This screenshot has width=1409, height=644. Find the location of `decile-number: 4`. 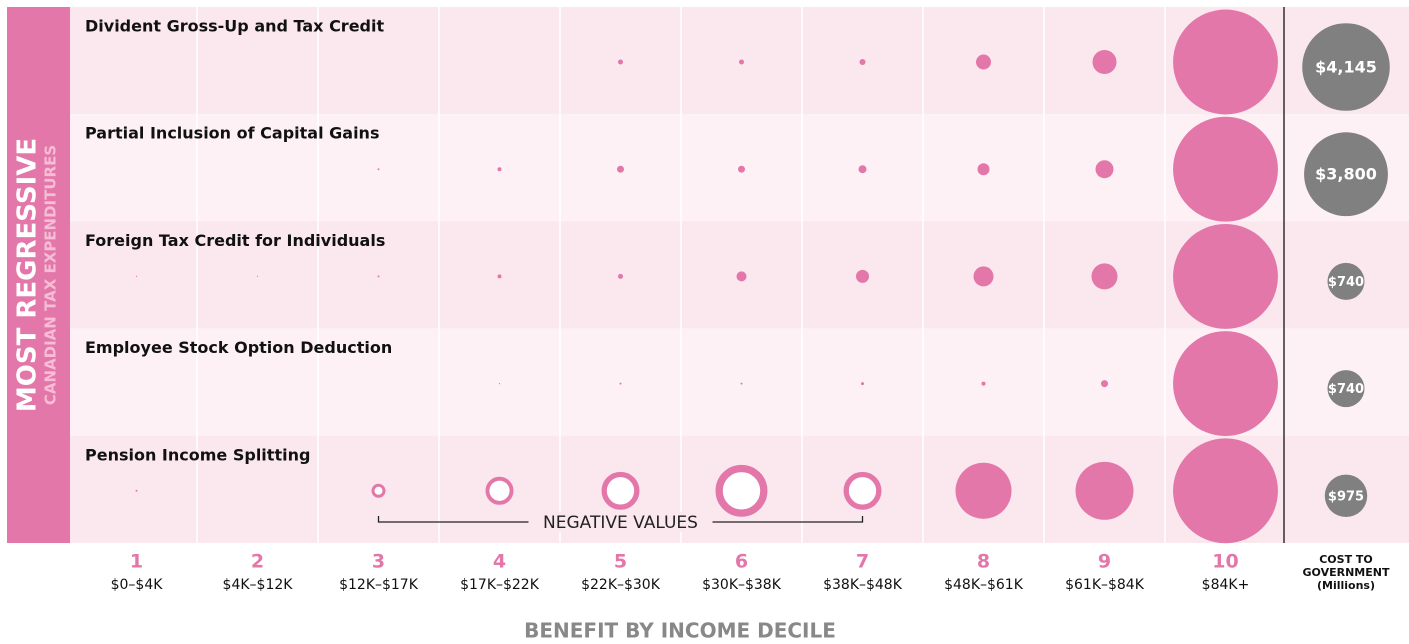

decile-number: 4 is located at coordinates (499, 562).